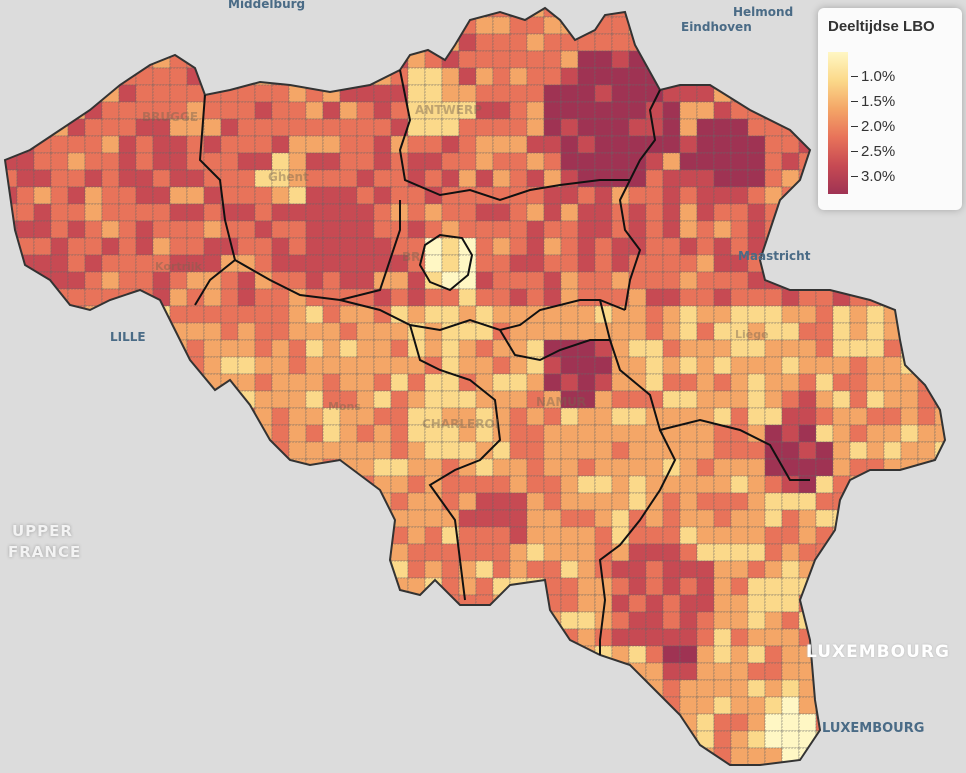 The height and width of the screenshot is (773, 966). What do you see at coordinates (317, 251) in the screenshot?
I see `province-border-flanders-brabant` at bounding box center [317, 251].